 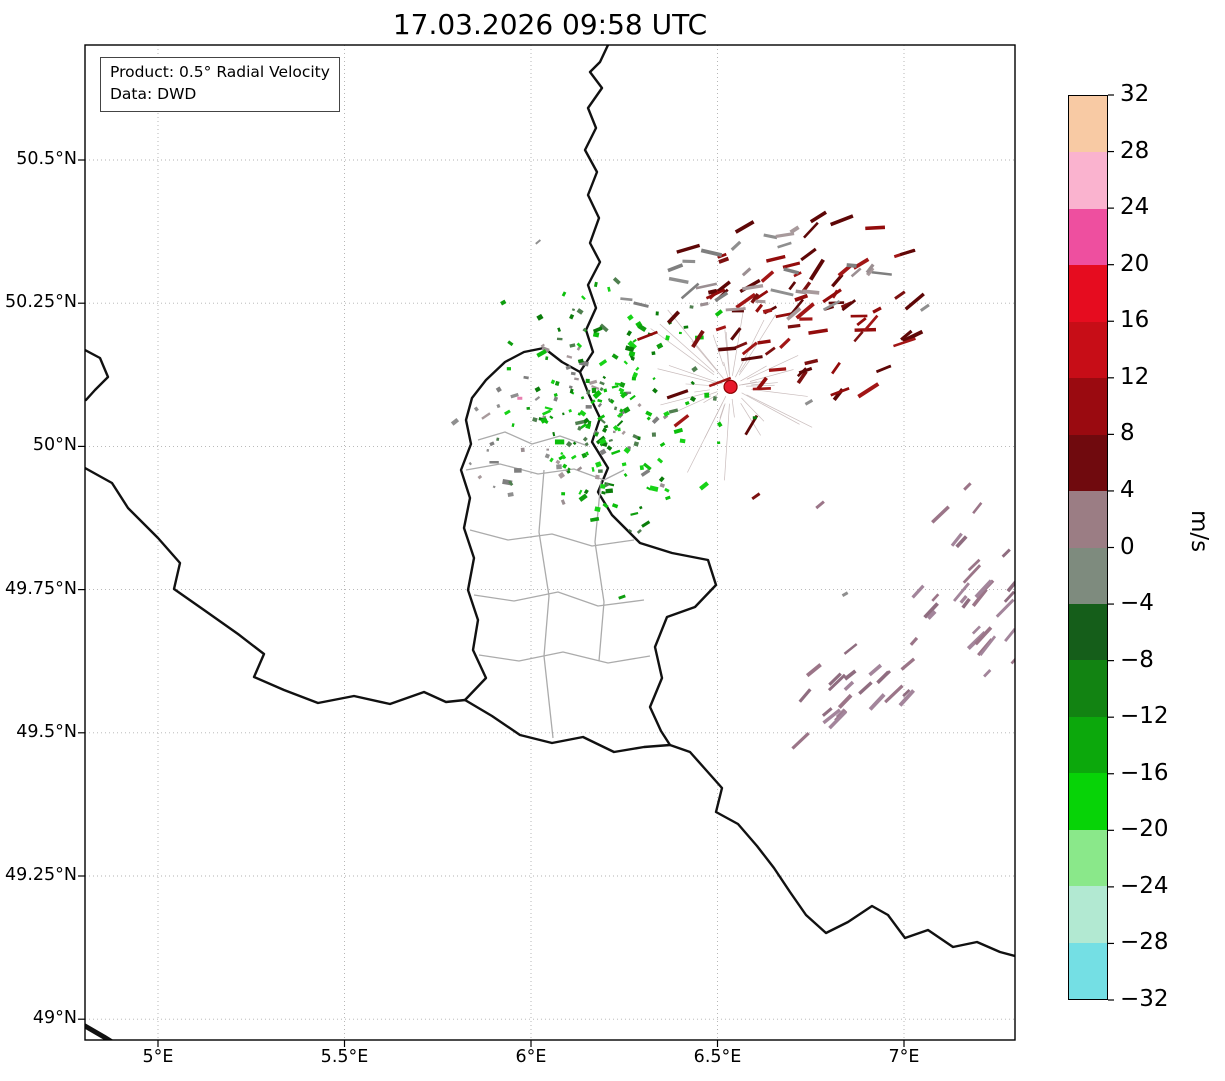 What do you see at coordinates (1135, 263) in the screenshot?
I see `colorbar-tick-label: 20` at bounding box center [1135, 263].